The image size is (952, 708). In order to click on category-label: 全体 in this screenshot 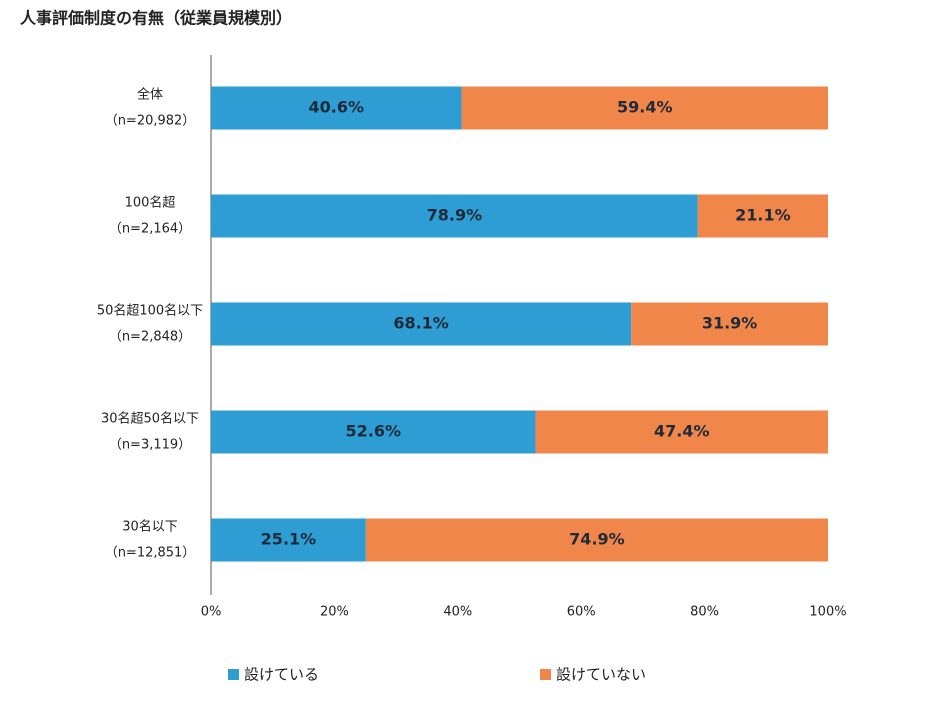, I will do `click(150, 95)`.